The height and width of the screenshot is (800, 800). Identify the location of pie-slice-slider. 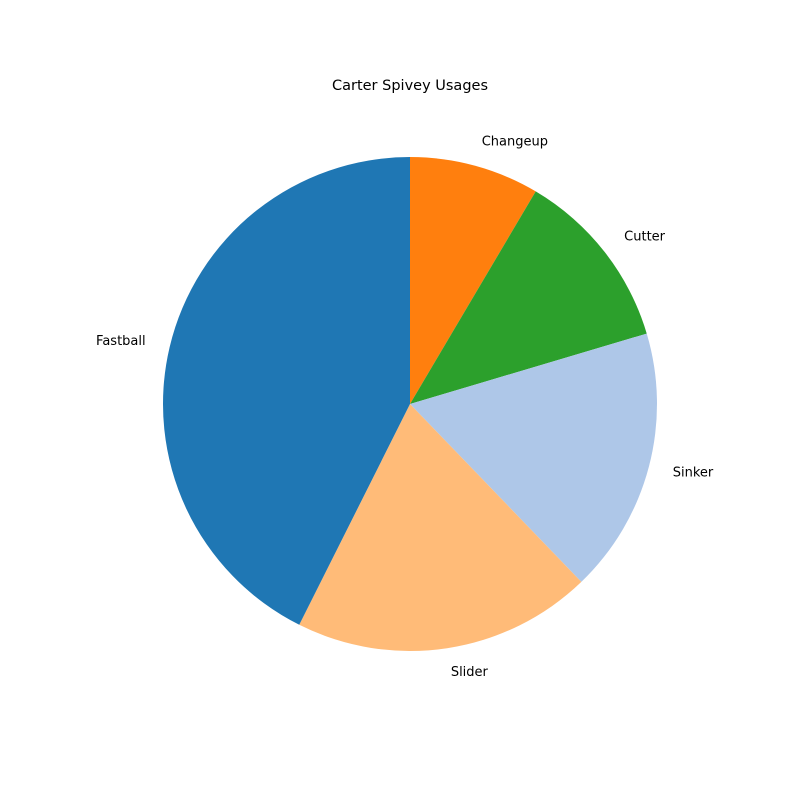
(440, 528).